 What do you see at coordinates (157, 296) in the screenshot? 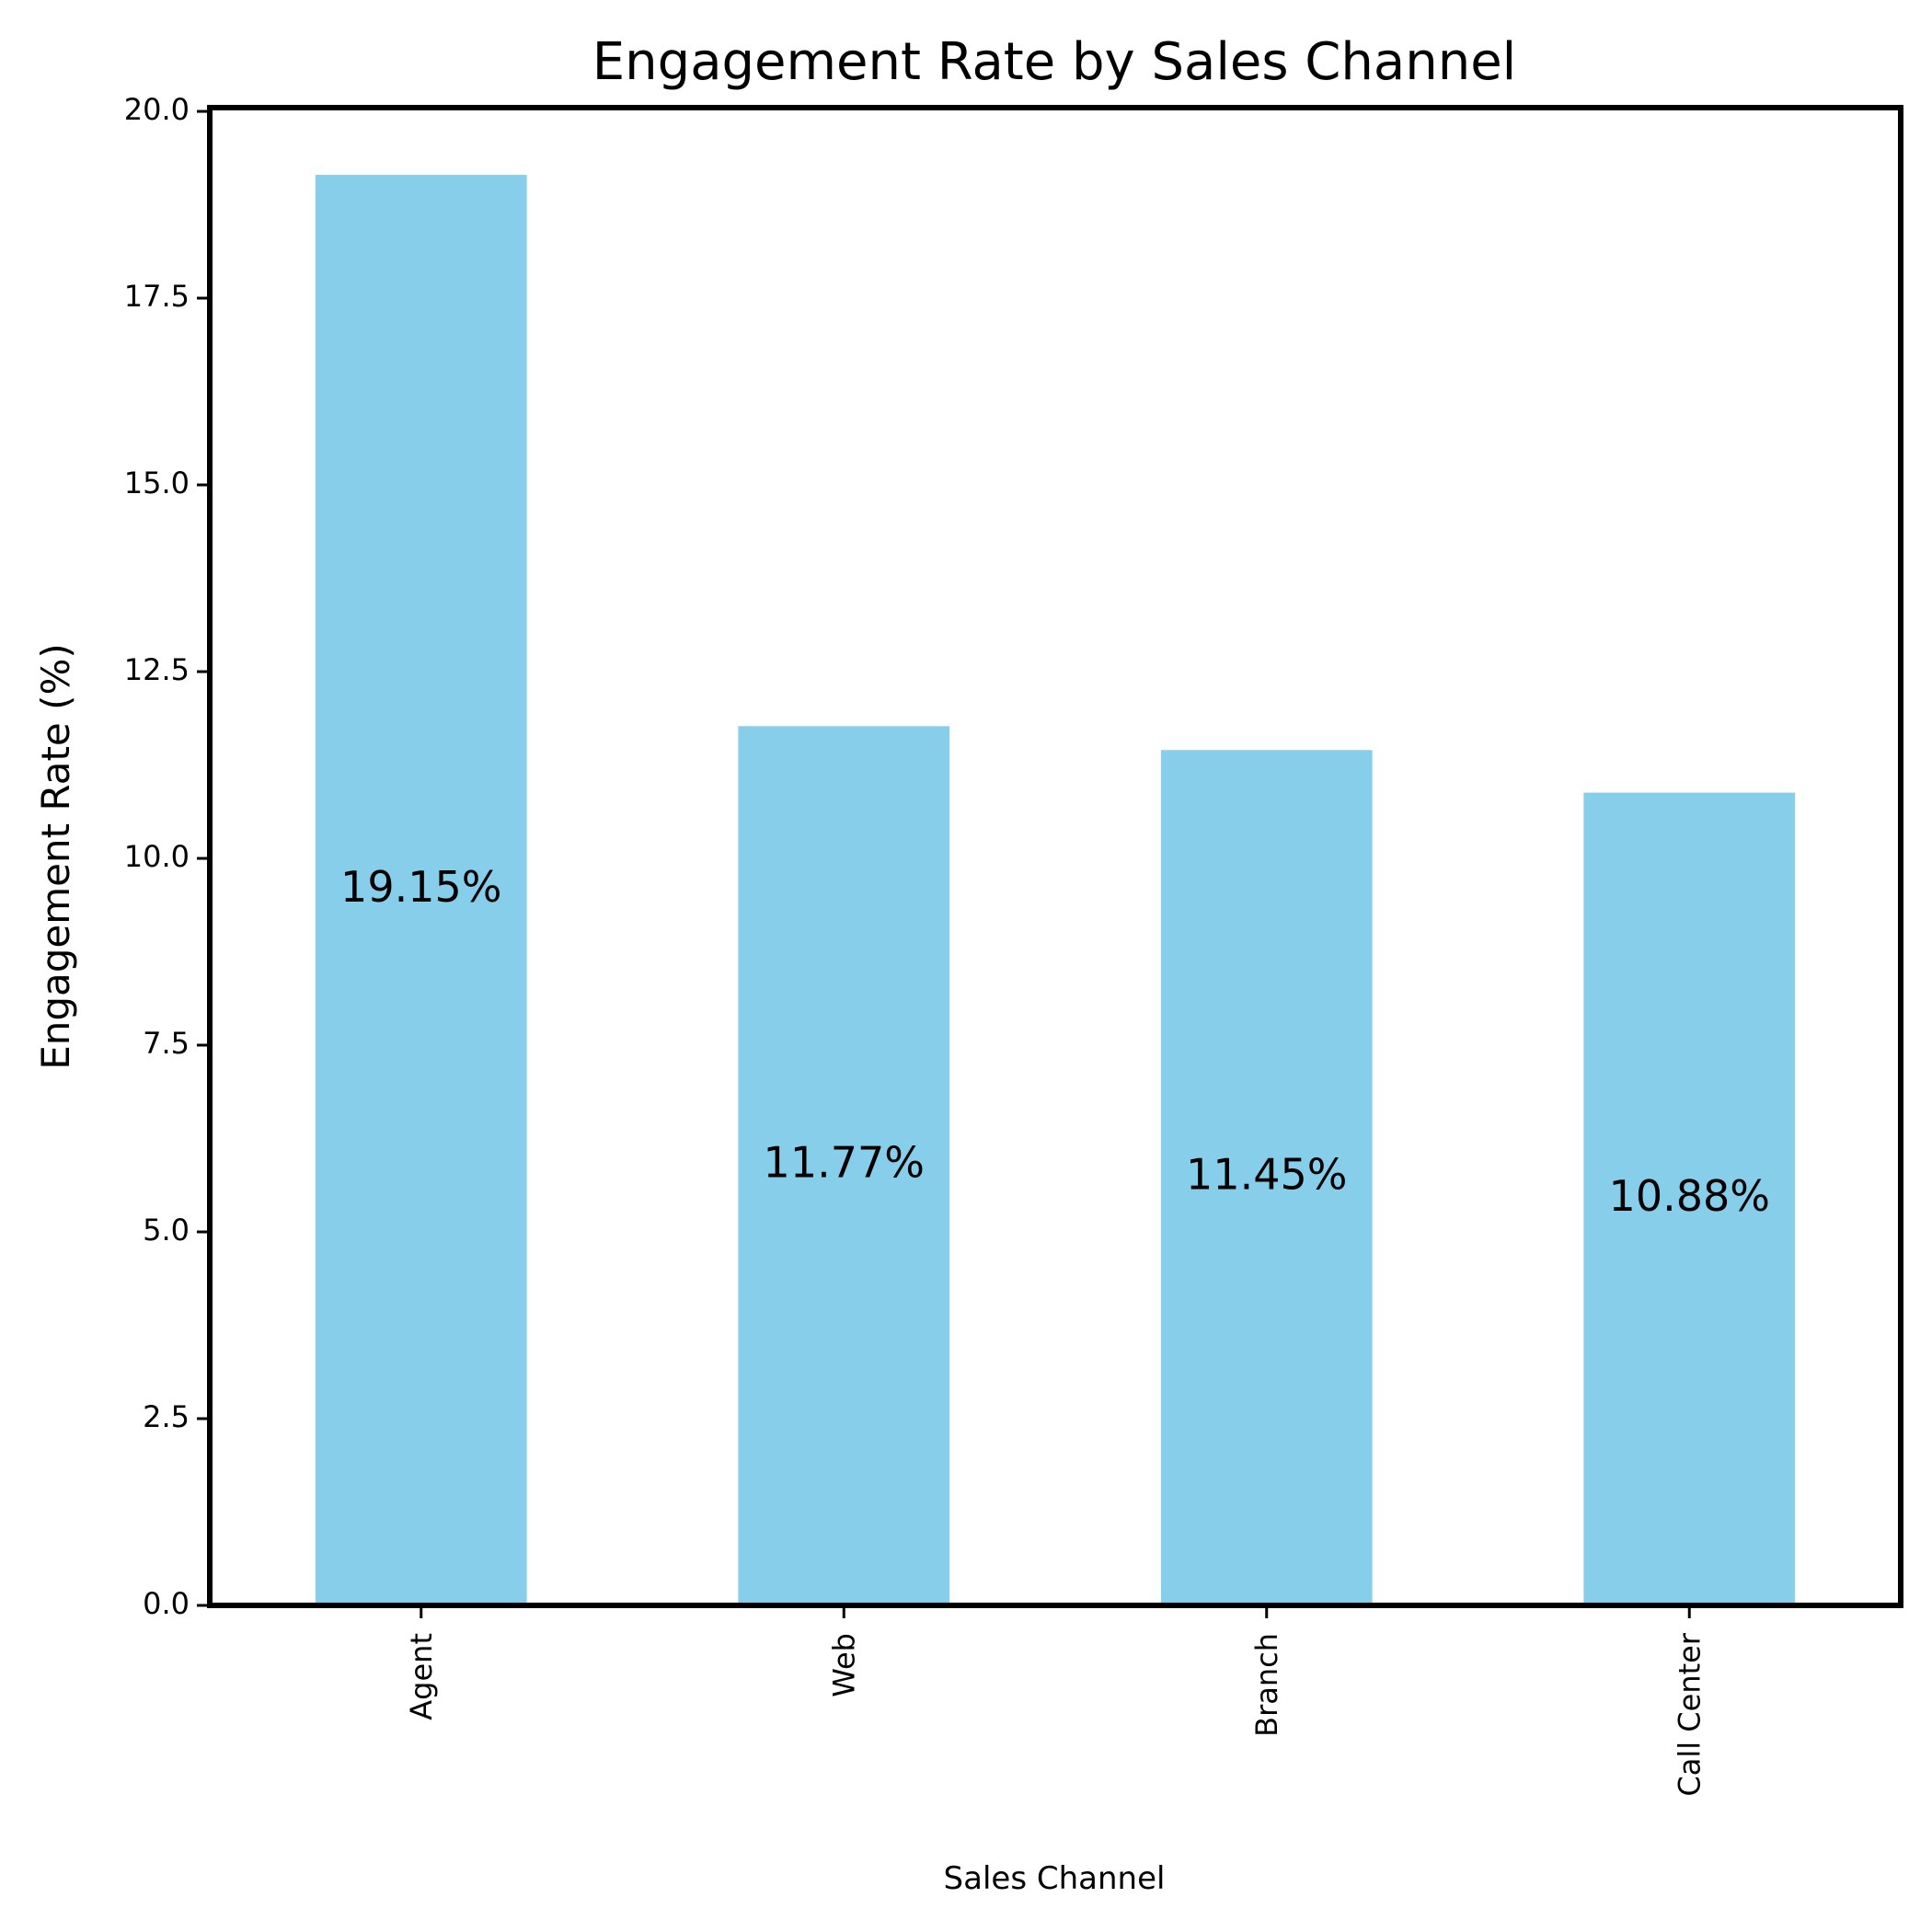
I see `y-tick-label: 17.5` at bounding box center [157, 296].